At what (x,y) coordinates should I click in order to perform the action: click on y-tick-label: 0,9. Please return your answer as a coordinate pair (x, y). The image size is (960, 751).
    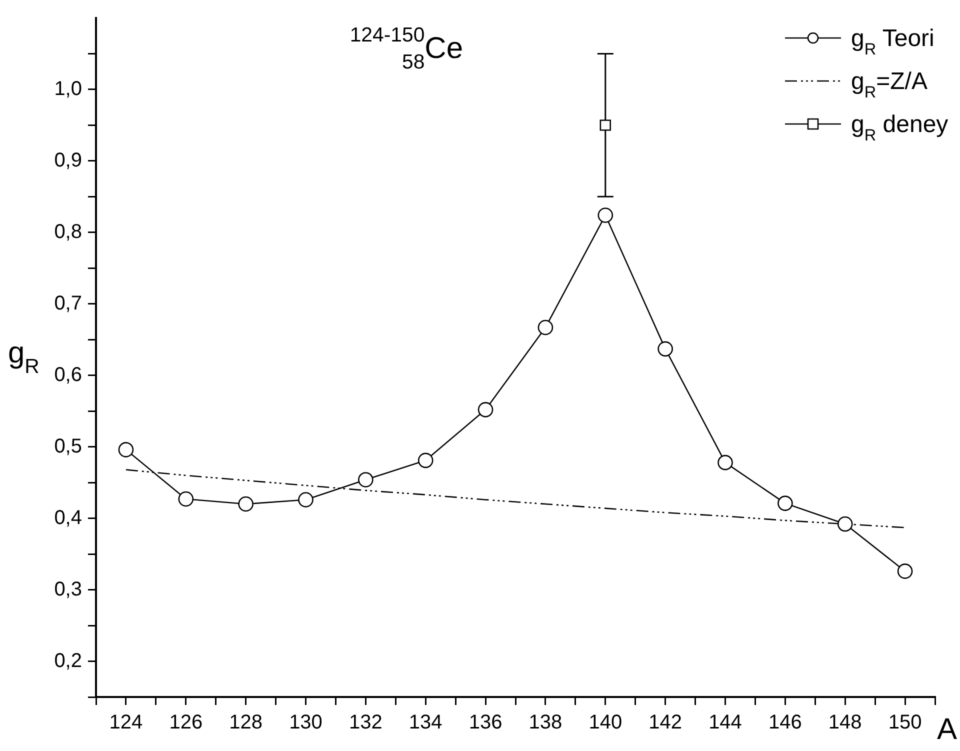
    Looking at the image, I should click on (68, 160).